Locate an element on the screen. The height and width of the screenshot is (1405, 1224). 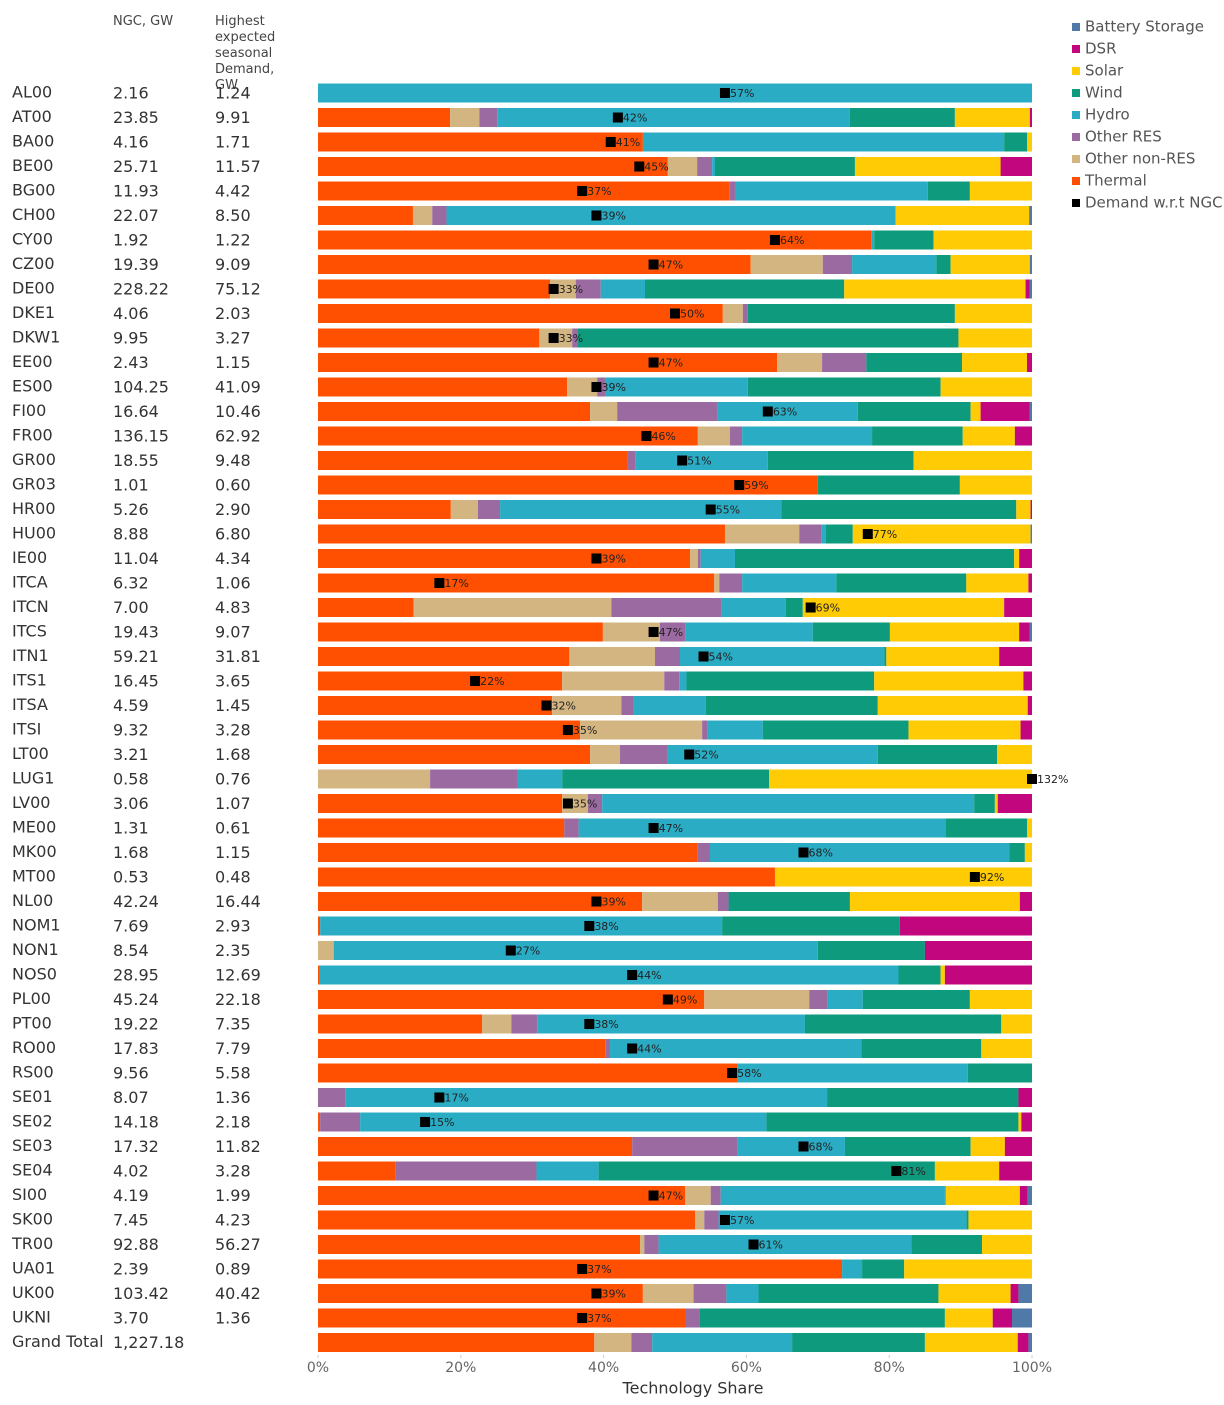
row-label: FR00 is located at coordinates (32, 435).